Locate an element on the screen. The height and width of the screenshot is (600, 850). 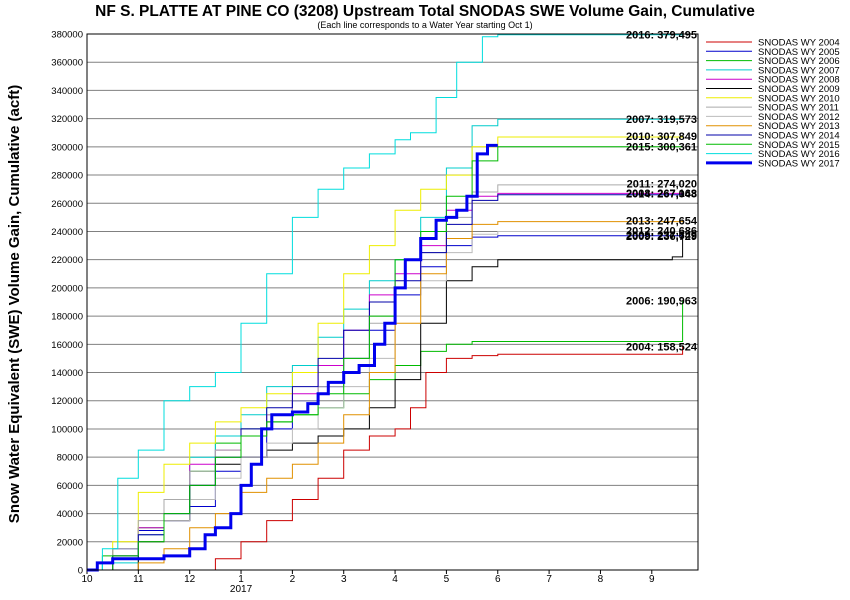
x-tick-label: 4 is located at coordinates (395, 579).